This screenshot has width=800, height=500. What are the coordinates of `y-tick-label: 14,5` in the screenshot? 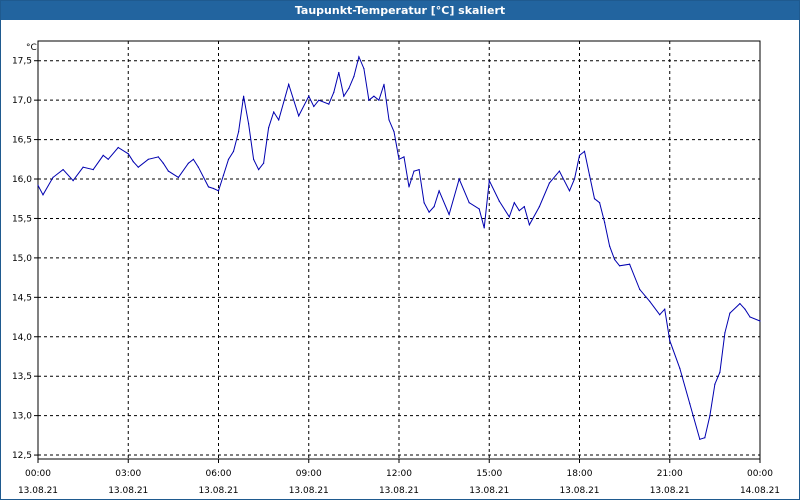 It's located at (22, 298).